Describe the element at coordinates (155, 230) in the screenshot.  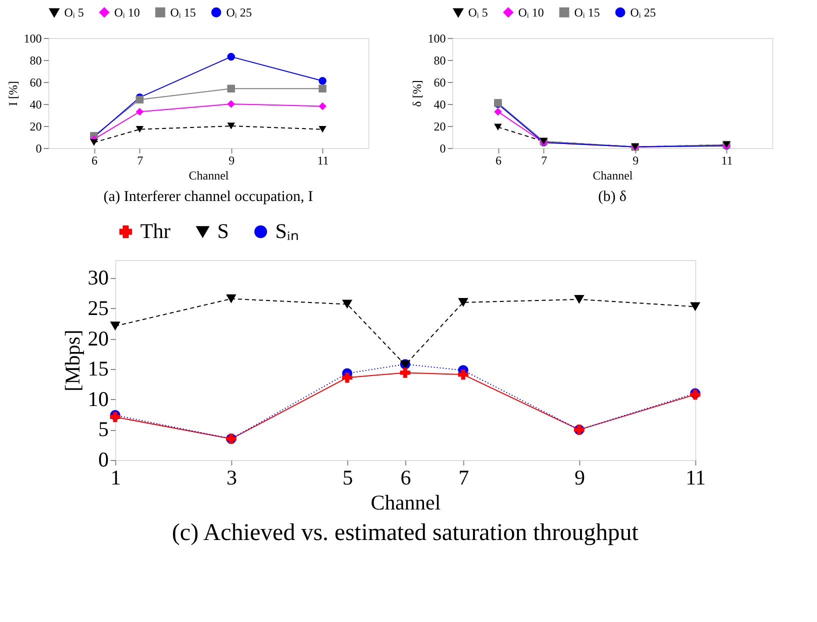
I see `legend-label: Thr` at that location.